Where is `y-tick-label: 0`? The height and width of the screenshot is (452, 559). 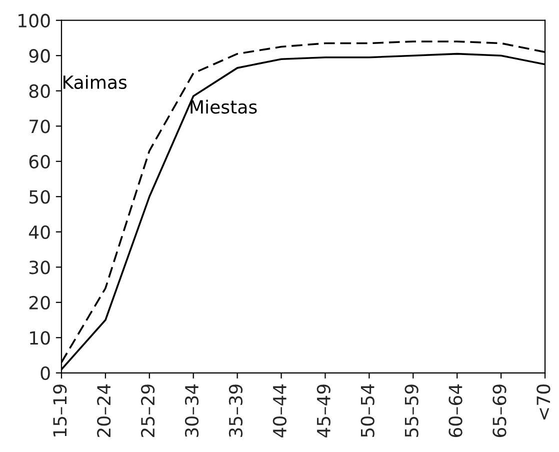
y-tick-label: 0 is located at coordinates (45, 373).